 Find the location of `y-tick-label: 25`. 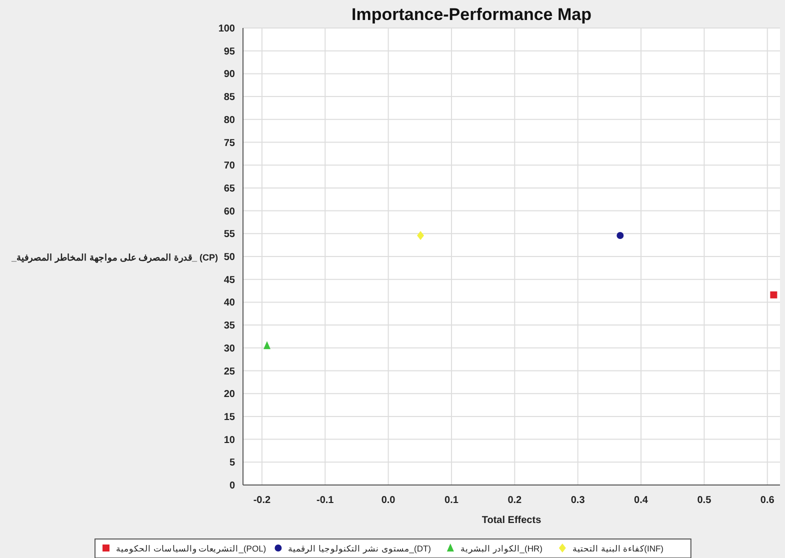

y-tick-label: 25 is located at coordinates (230, 372).